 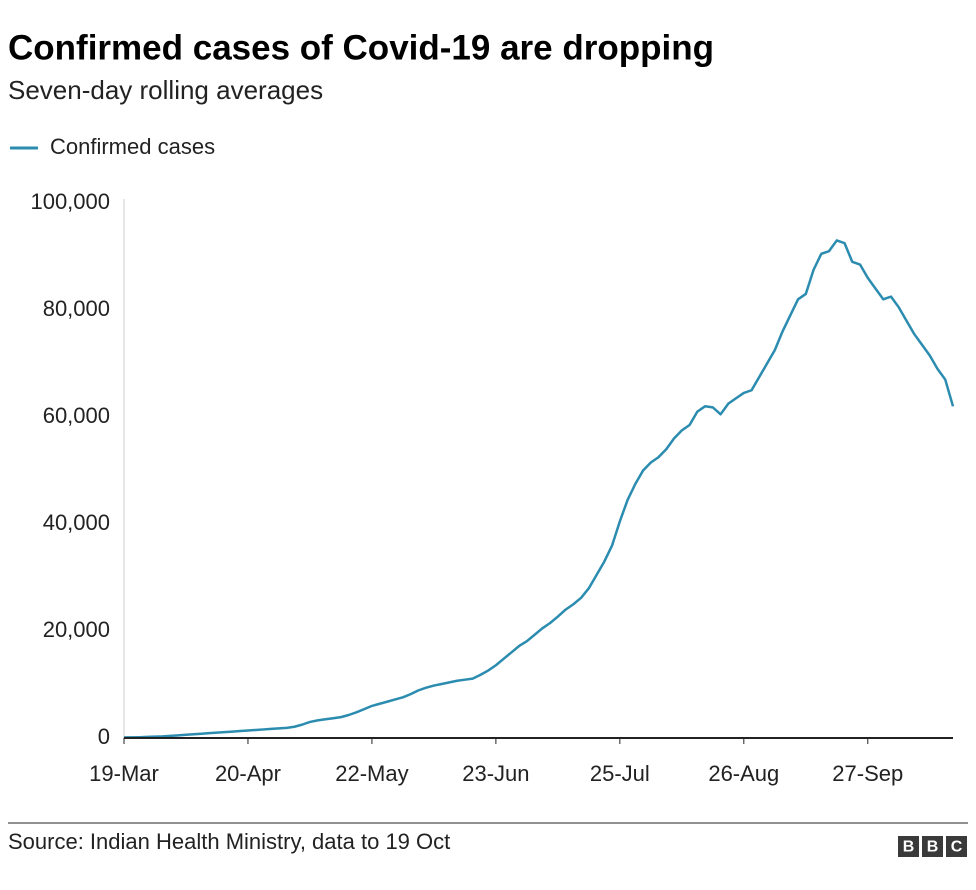 I want to click on x-tick-label: 23-Jun, so click(x=495, y=773).